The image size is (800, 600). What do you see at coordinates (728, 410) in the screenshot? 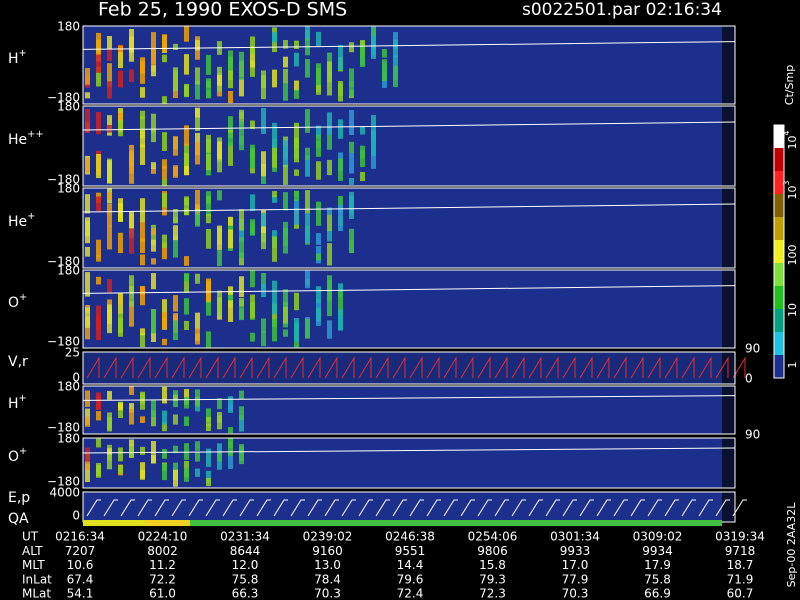
I see `panel-edge` at bounding box center [728, 410].